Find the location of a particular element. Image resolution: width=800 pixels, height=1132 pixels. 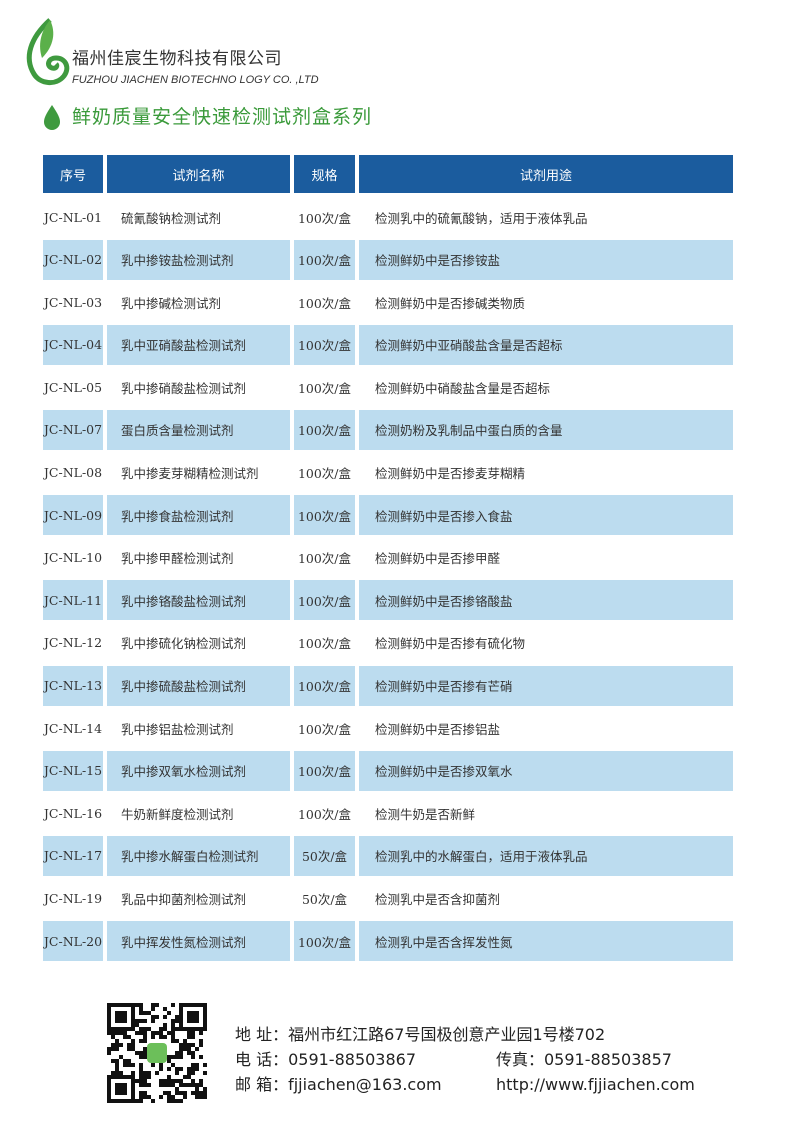

table-row: JC-NL-12 乳中掺硫化钠检测试剂 100次/盒 检测鲜奶中是否掺有硫化物 is located at coordinates (388, 643).